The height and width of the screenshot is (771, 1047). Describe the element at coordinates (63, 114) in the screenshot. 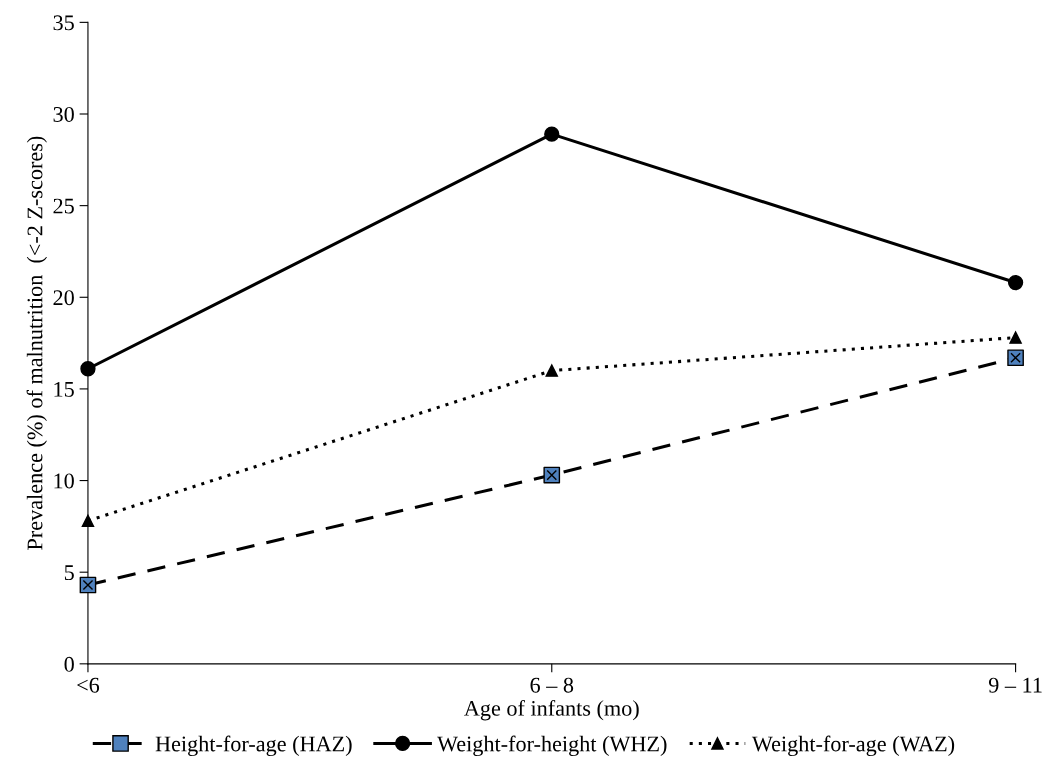

I see `y-tick-label: 30` at that location.